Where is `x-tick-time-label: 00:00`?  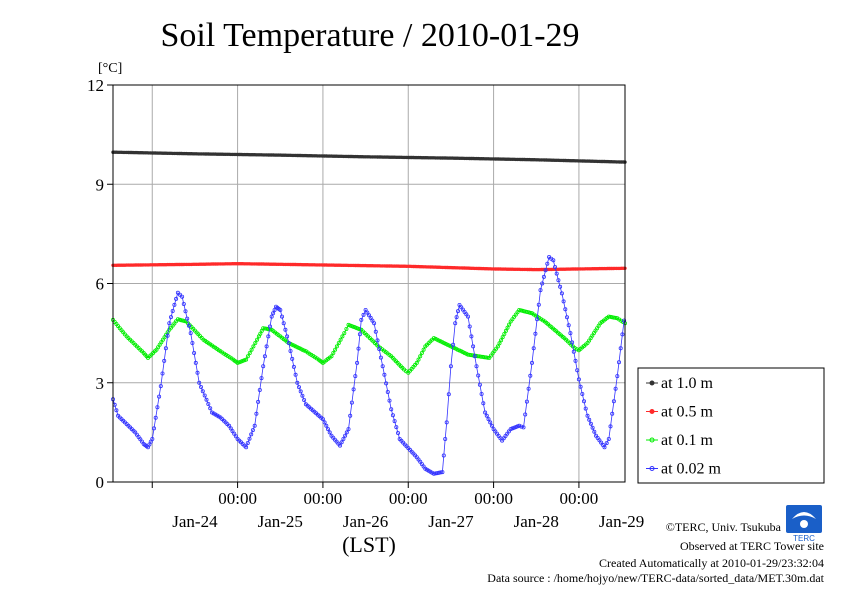 x-tick-time-label: 00:00 is located at coordinates (237, 498).